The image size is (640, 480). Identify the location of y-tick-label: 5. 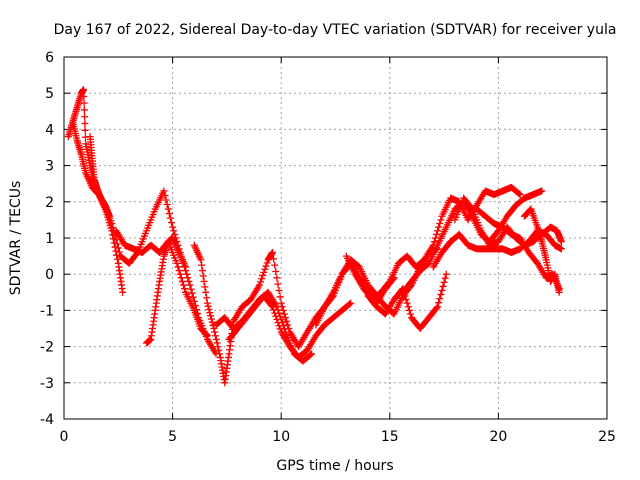
(49, 94).